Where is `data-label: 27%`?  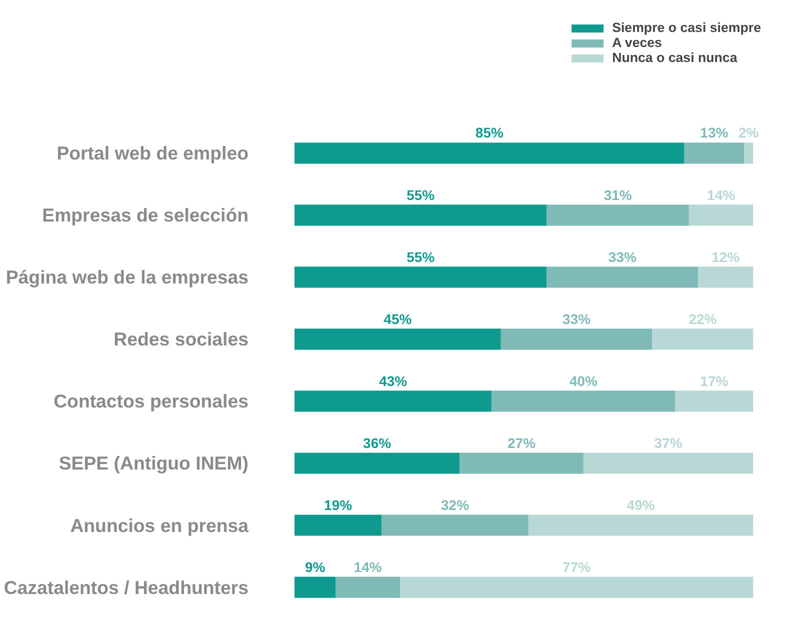 data-label: 27% is located at coordinates (522, 442).